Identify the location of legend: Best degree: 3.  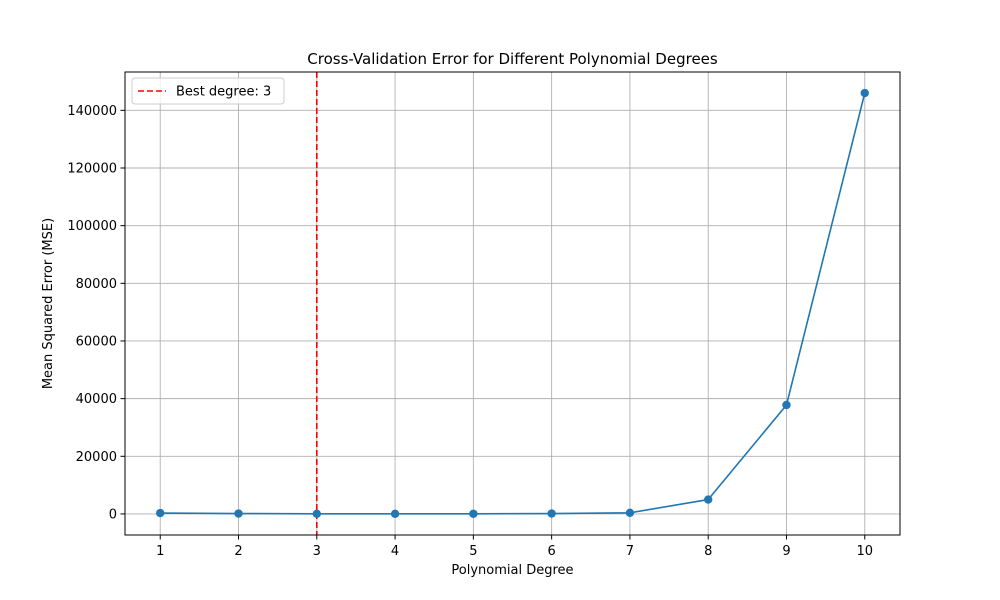
(208, 91).